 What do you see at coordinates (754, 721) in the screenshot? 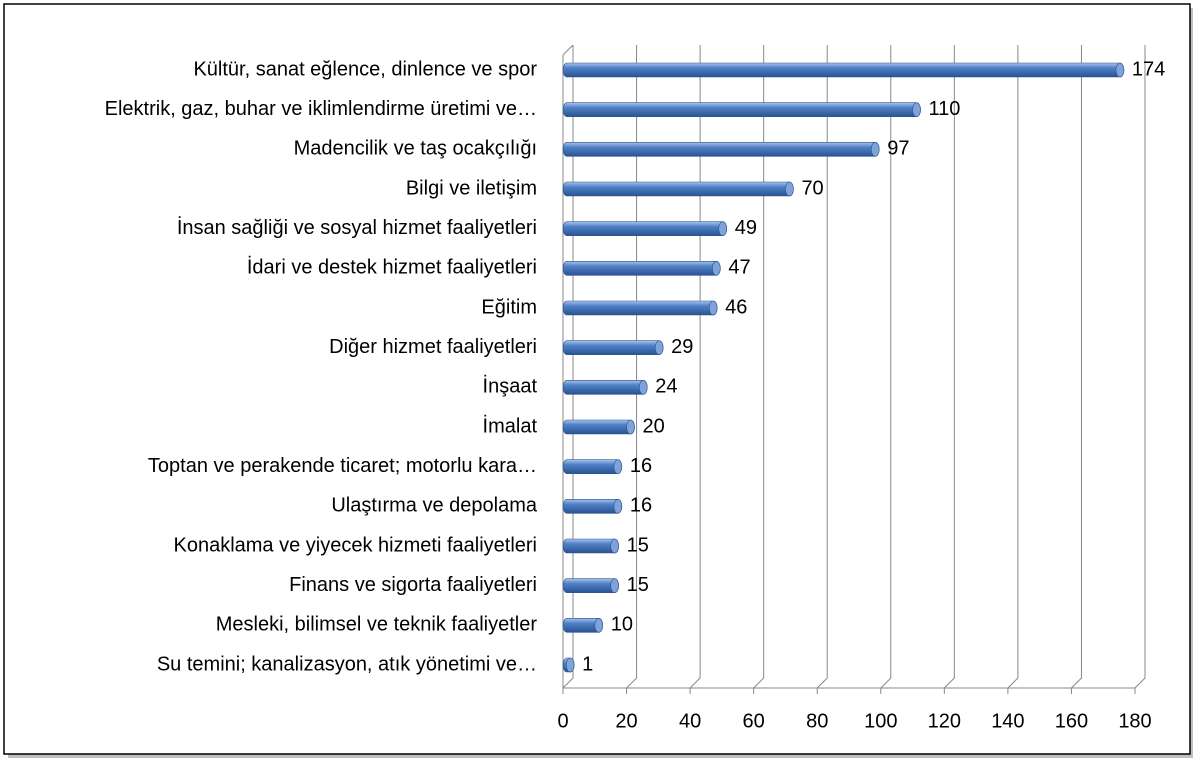
I see `x-tick-label: 60` at bounding box center [754, 721].